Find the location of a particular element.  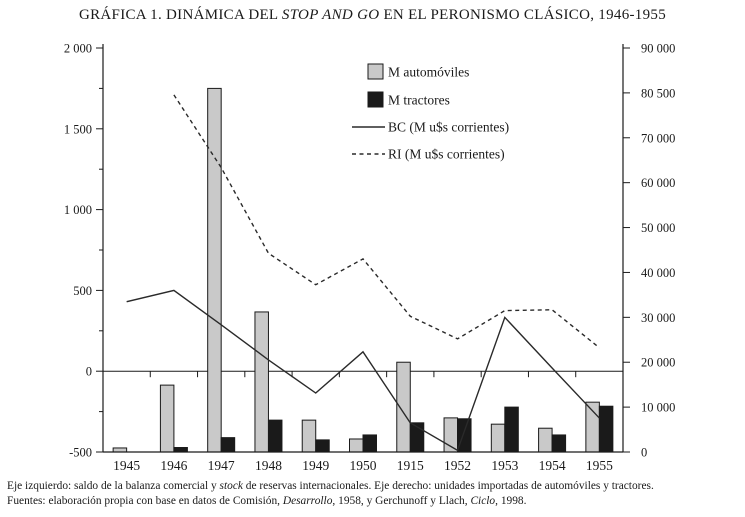

bar-m-tractores-1955 is located at coordinates (606, 429).